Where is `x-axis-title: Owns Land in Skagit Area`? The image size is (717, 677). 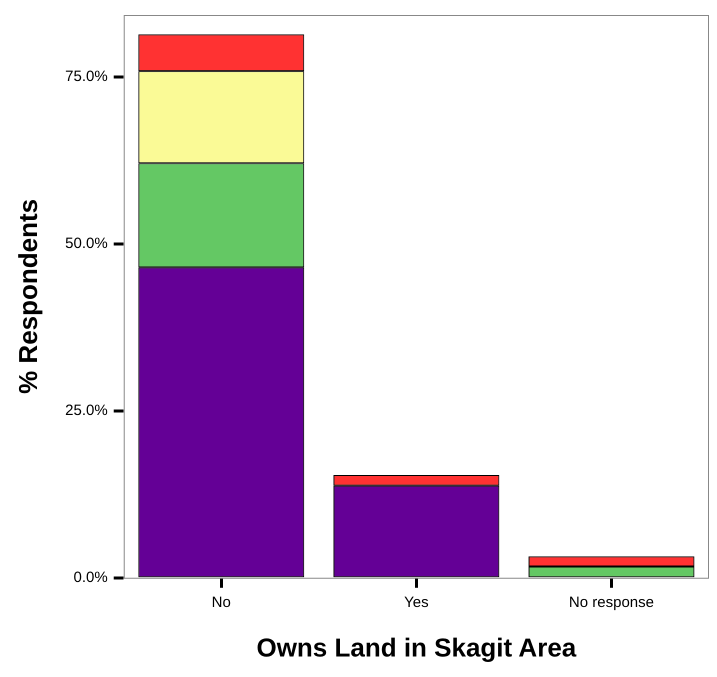
x-axis-title: Owns Land in Skagit Area is located at coordinates (416, 647).